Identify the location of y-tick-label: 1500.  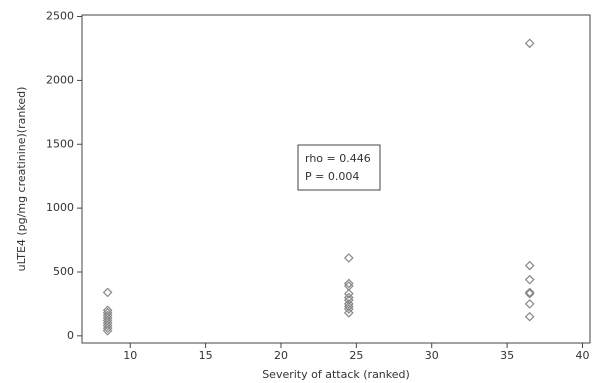
(60, 143).